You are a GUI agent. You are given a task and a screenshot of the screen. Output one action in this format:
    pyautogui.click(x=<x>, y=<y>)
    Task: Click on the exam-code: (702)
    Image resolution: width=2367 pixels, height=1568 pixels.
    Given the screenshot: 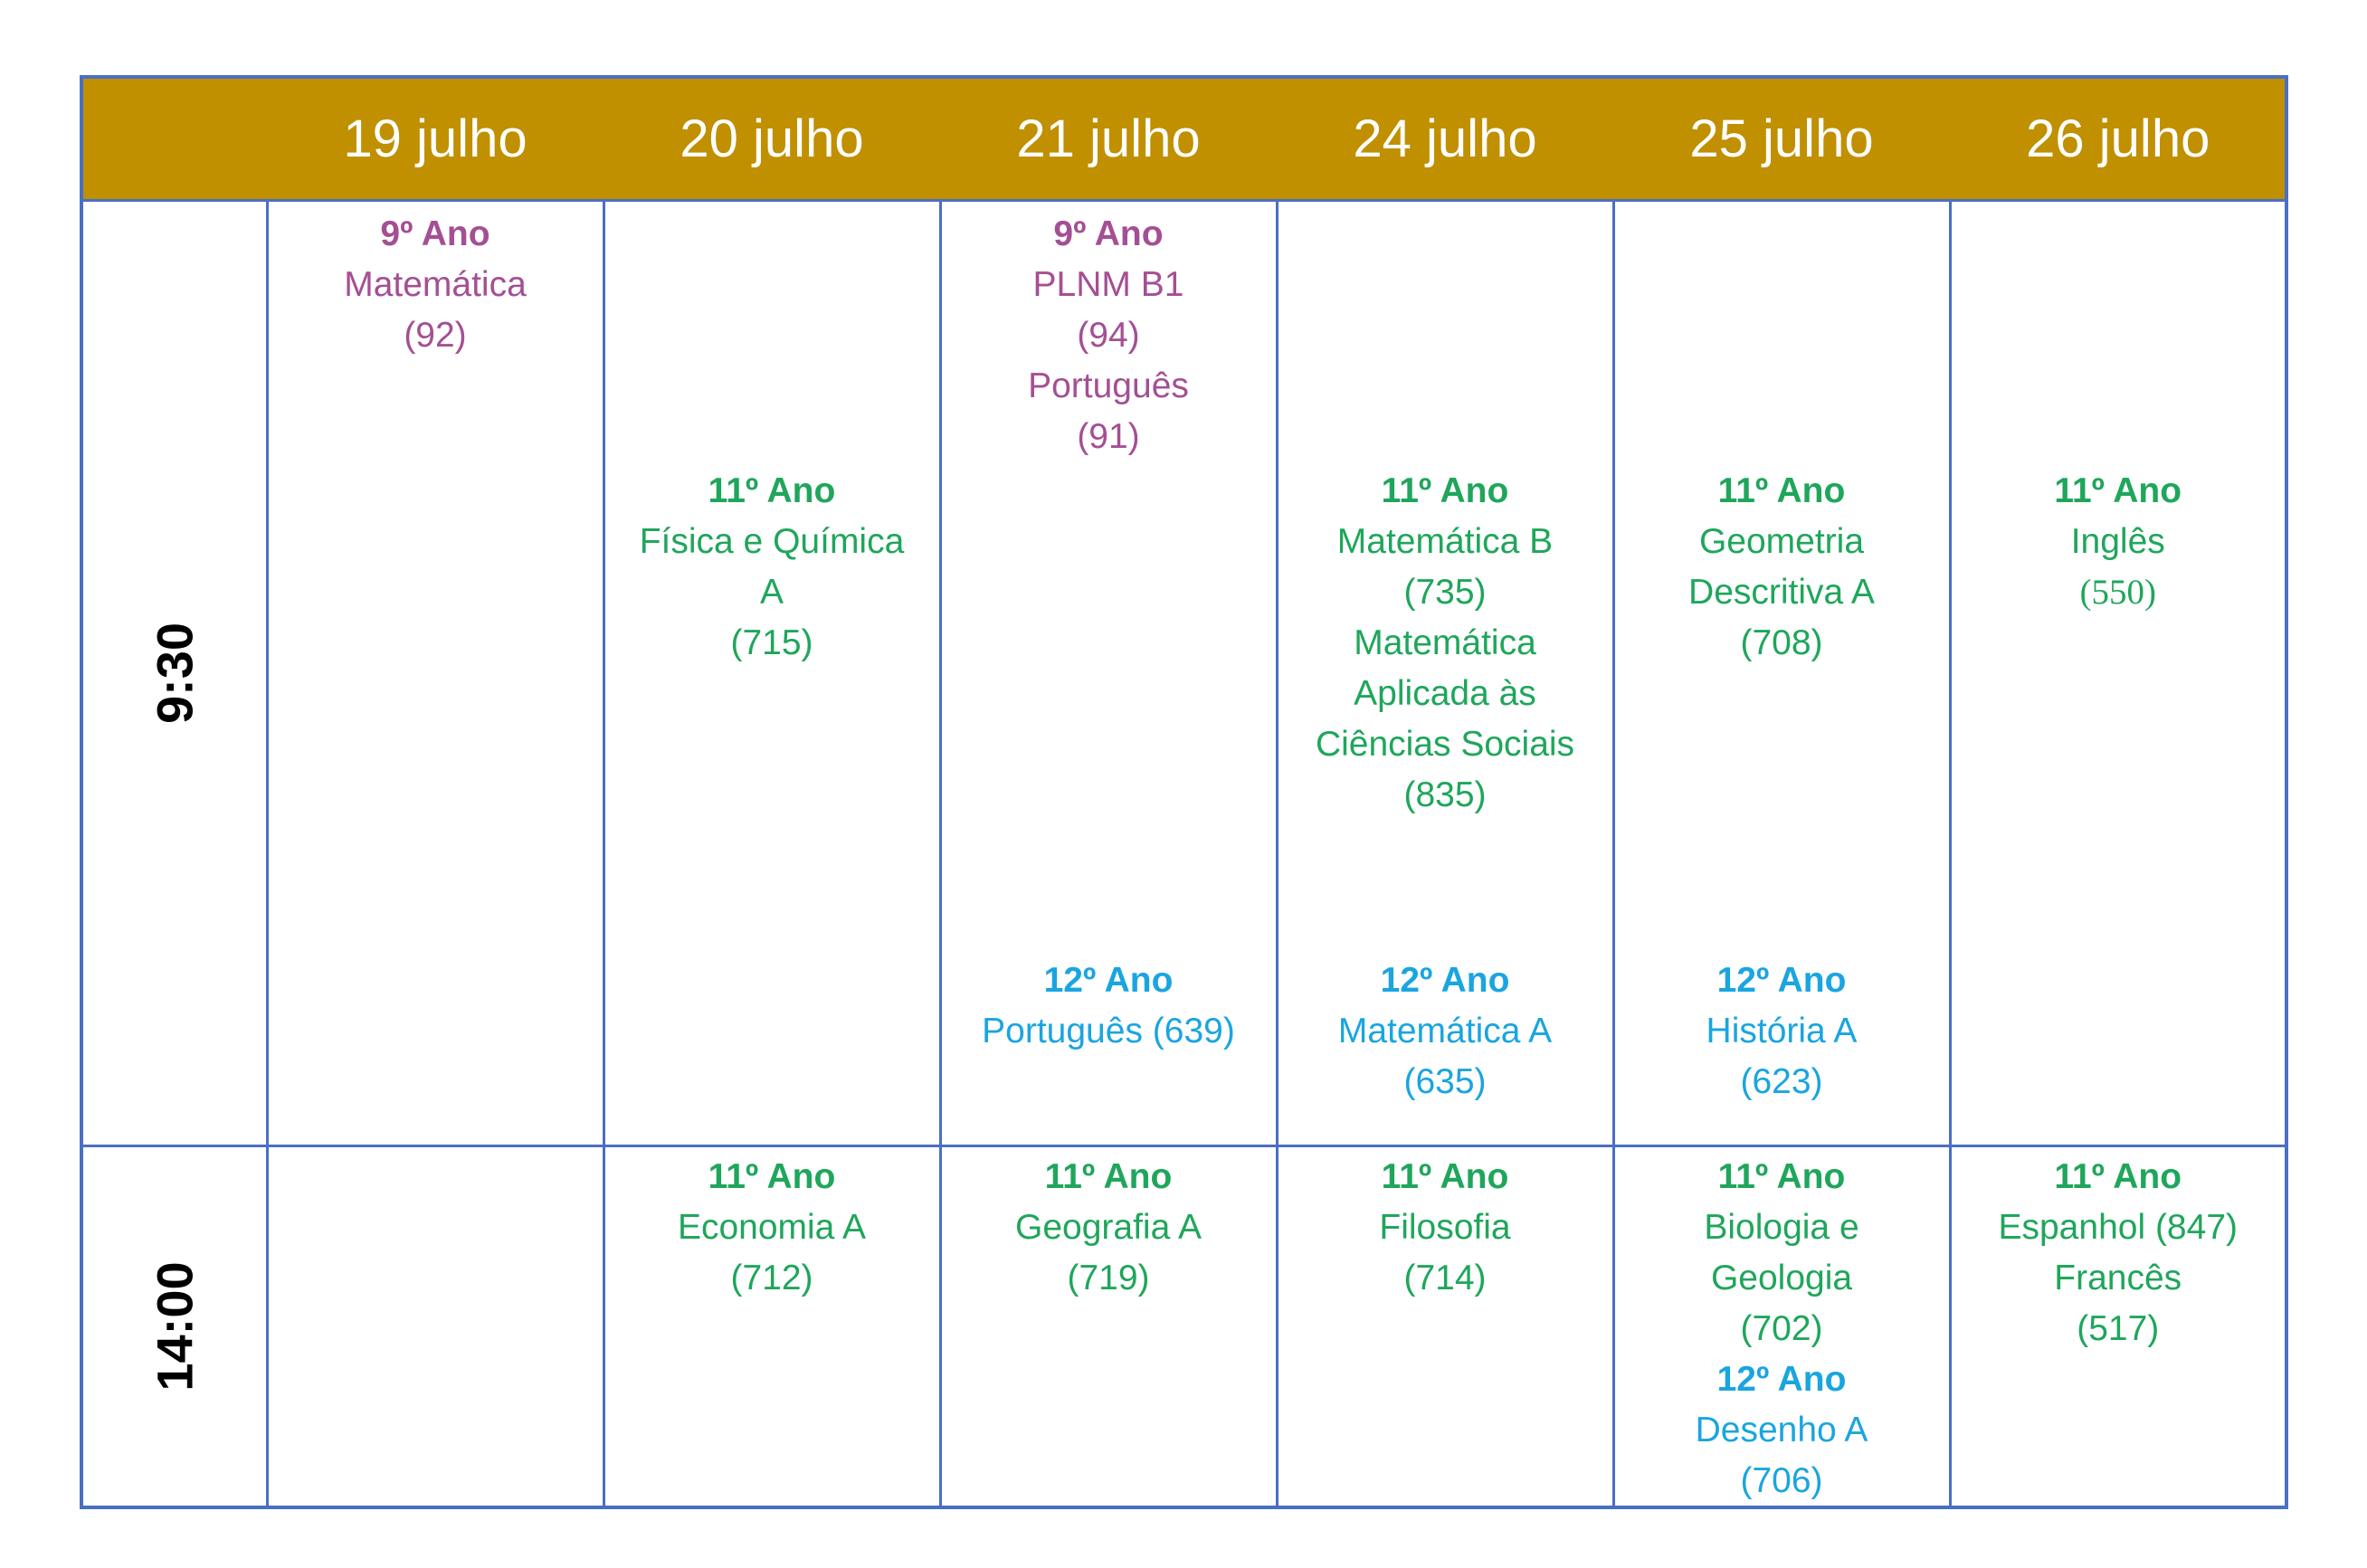 What is the action you would take?
    pyautogui.click(x=1781, y=1329)
    